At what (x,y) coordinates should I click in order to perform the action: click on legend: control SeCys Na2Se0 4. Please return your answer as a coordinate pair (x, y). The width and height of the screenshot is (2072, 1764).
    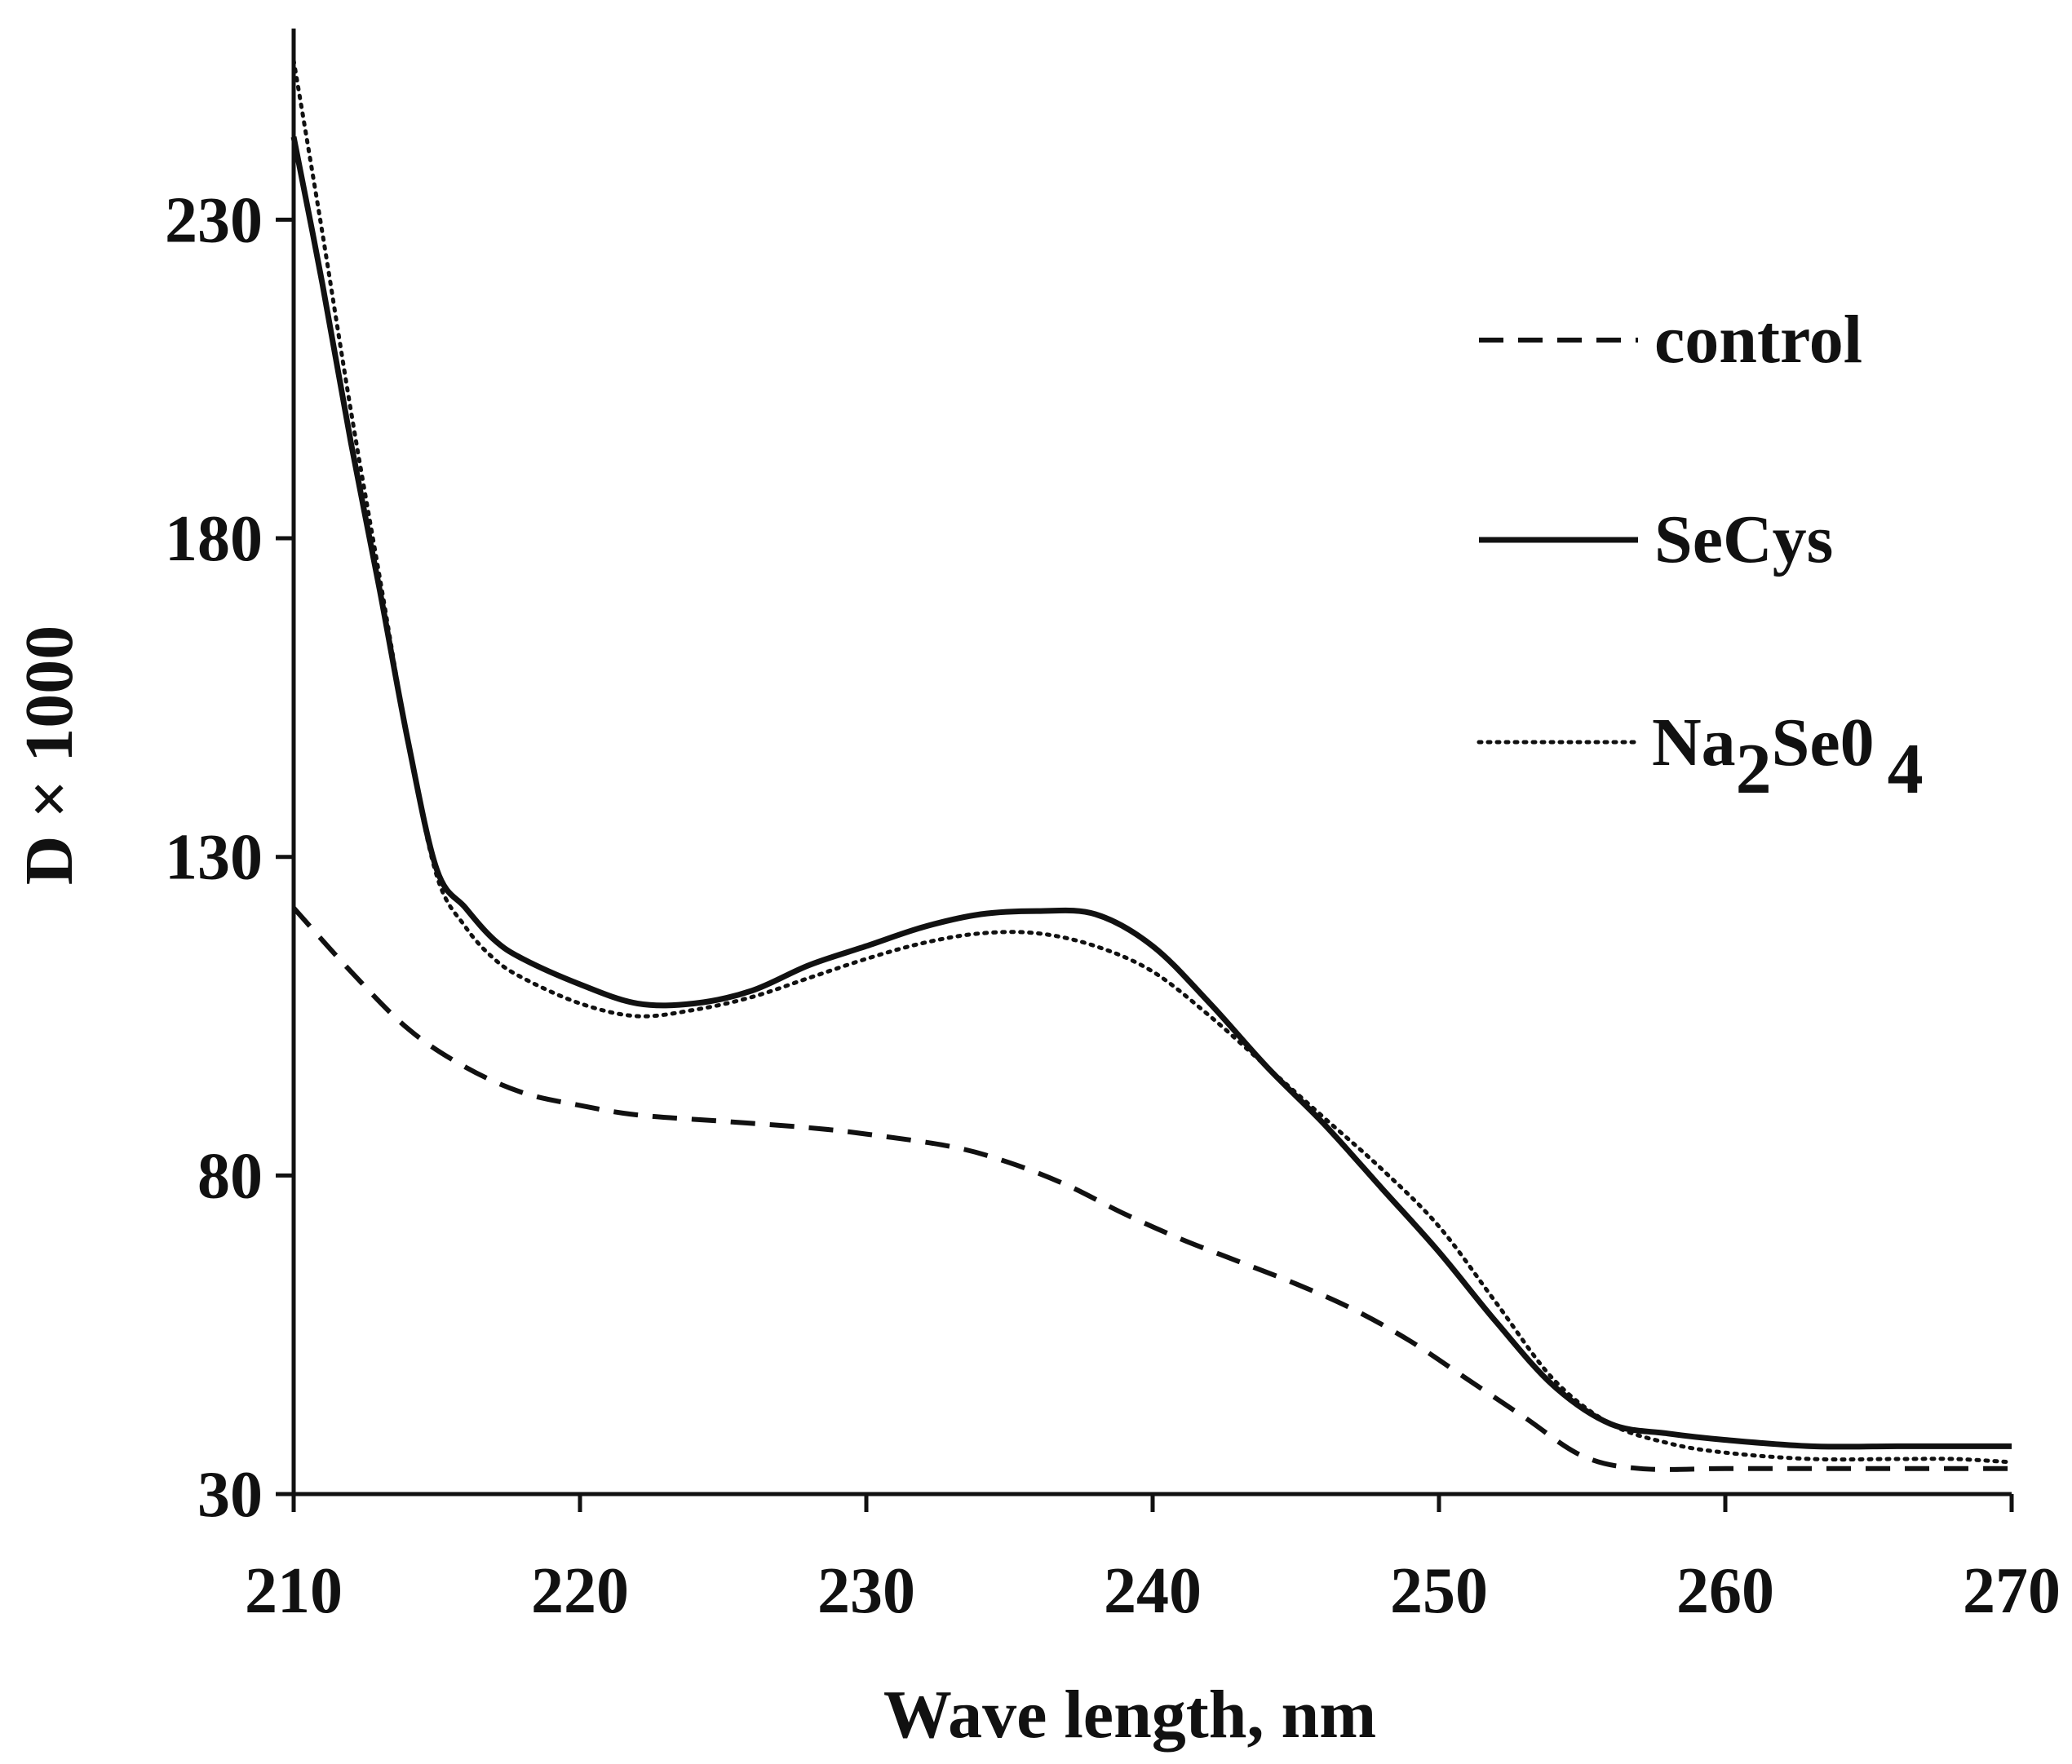
    Looking at the image, I should click on (1700, 555).